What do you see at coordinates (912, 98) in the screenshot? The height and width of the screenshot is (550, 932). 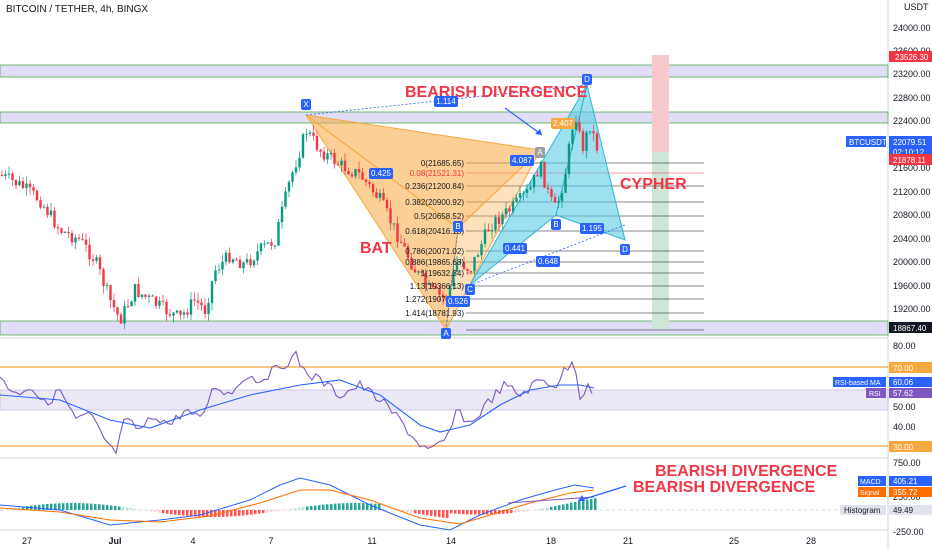 I see `price-axis-label: 22800.00` at bounding box center [912, 98].